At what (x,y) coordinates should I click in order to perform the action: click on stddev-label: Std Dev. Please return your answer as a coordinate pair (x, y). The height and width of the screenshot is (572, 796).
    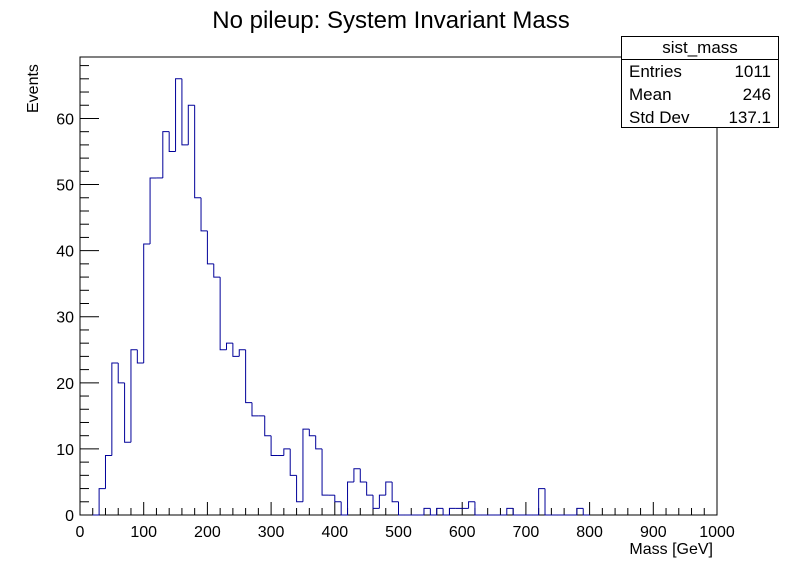
    Looking at the image, I should click on (659, 117).